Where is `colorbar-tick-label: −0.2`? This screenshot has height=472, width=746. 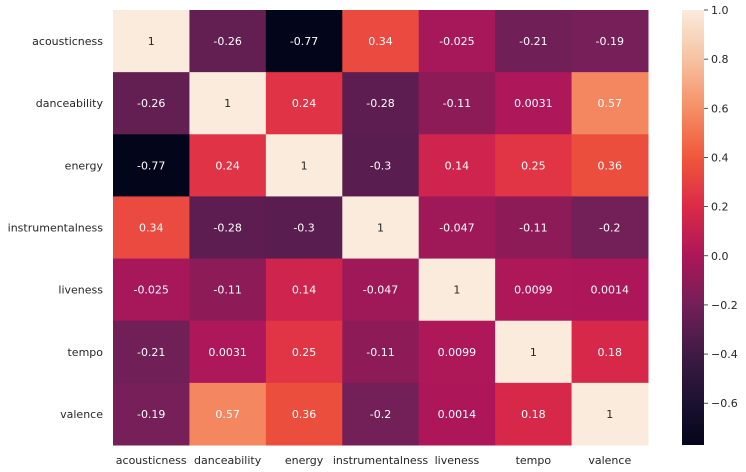
colorbar-tick-label: −0.2 is located at coordinates (724, 305).